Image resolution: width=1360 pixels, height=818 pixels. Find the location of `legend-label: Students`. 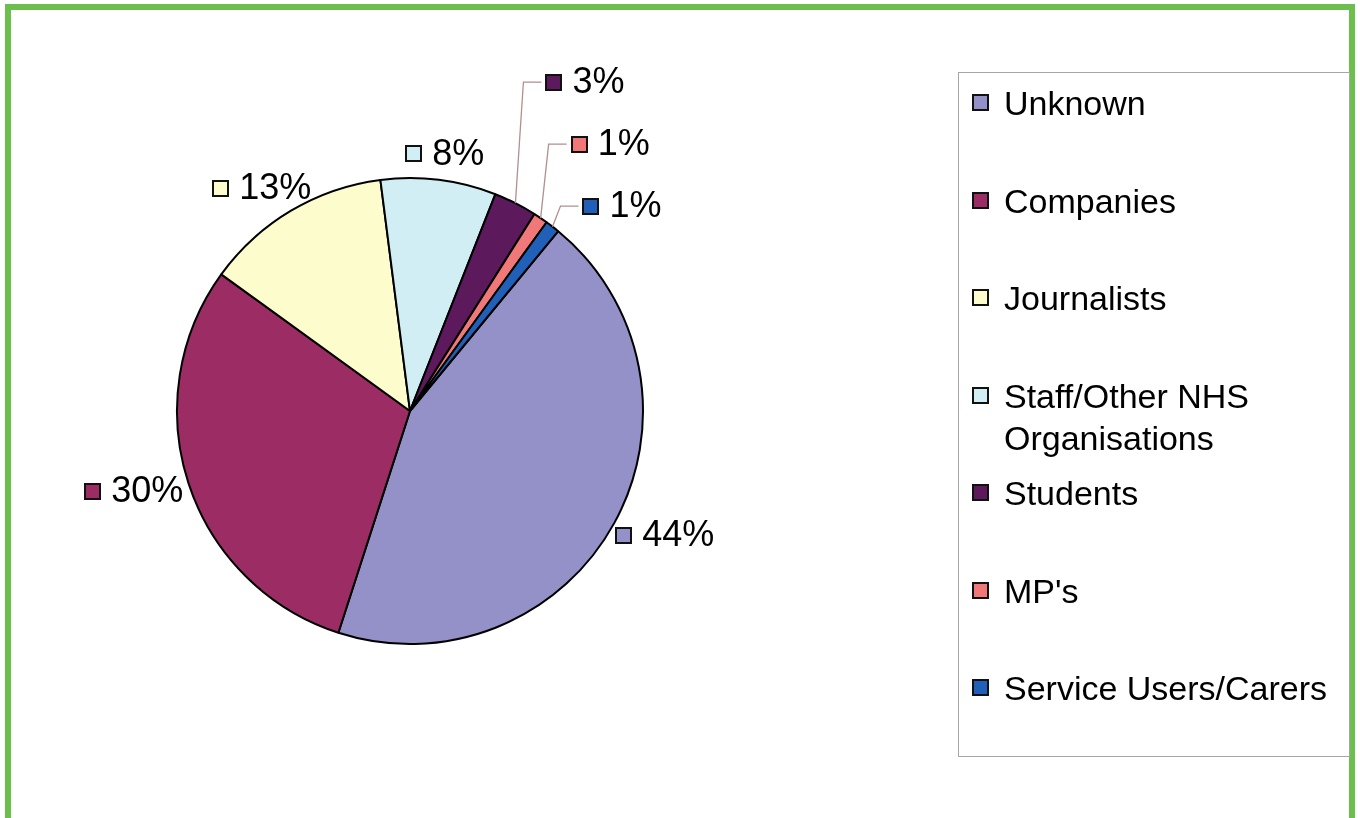

legend-label: Students is located at coordinates (1071, 494).